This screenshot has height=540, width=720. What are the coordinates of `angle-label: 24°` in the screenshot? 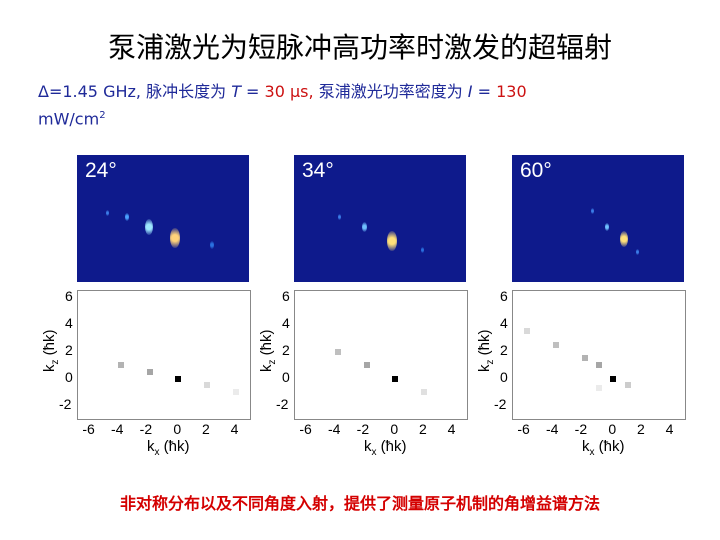 It's located at (101, 170).